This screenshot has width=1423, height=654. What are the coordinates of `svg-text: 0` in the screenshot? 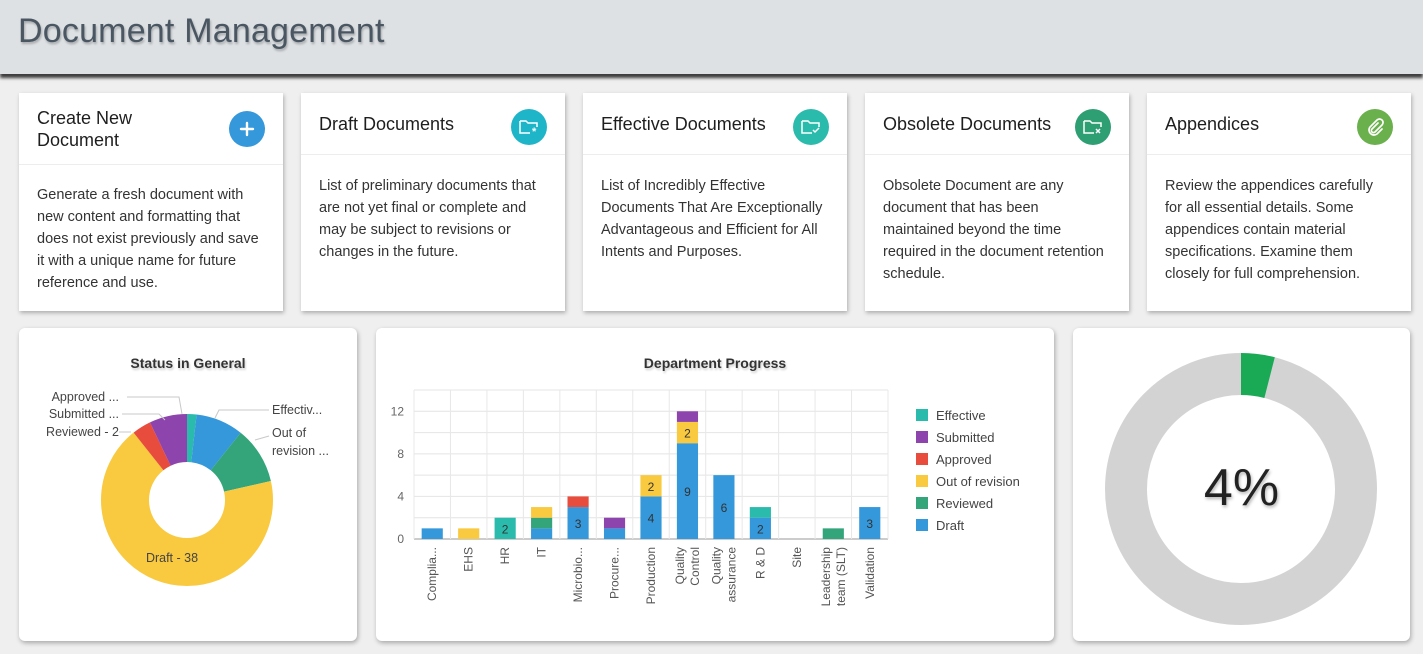 It's located at (400, 539).